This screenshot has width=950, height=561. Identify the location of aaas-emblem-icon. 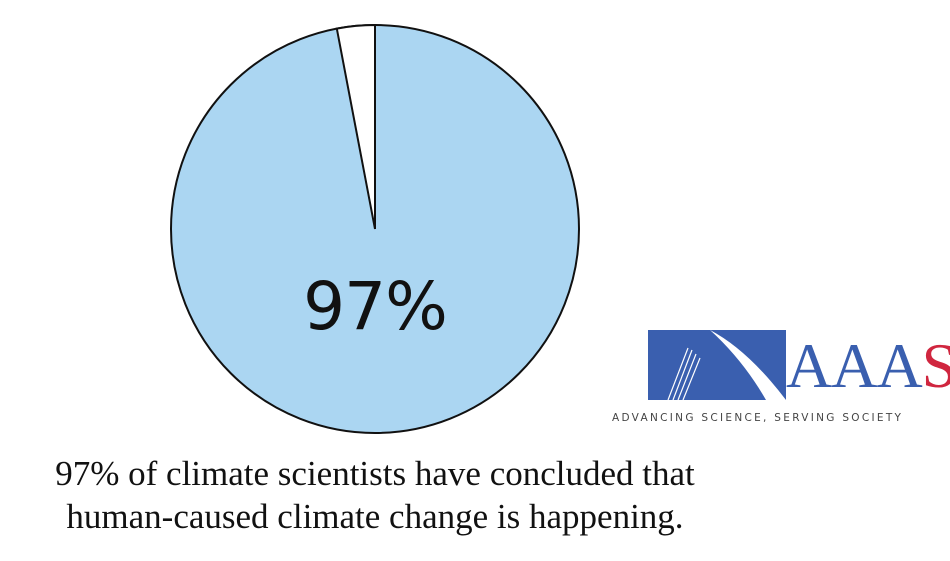
(717, 365).